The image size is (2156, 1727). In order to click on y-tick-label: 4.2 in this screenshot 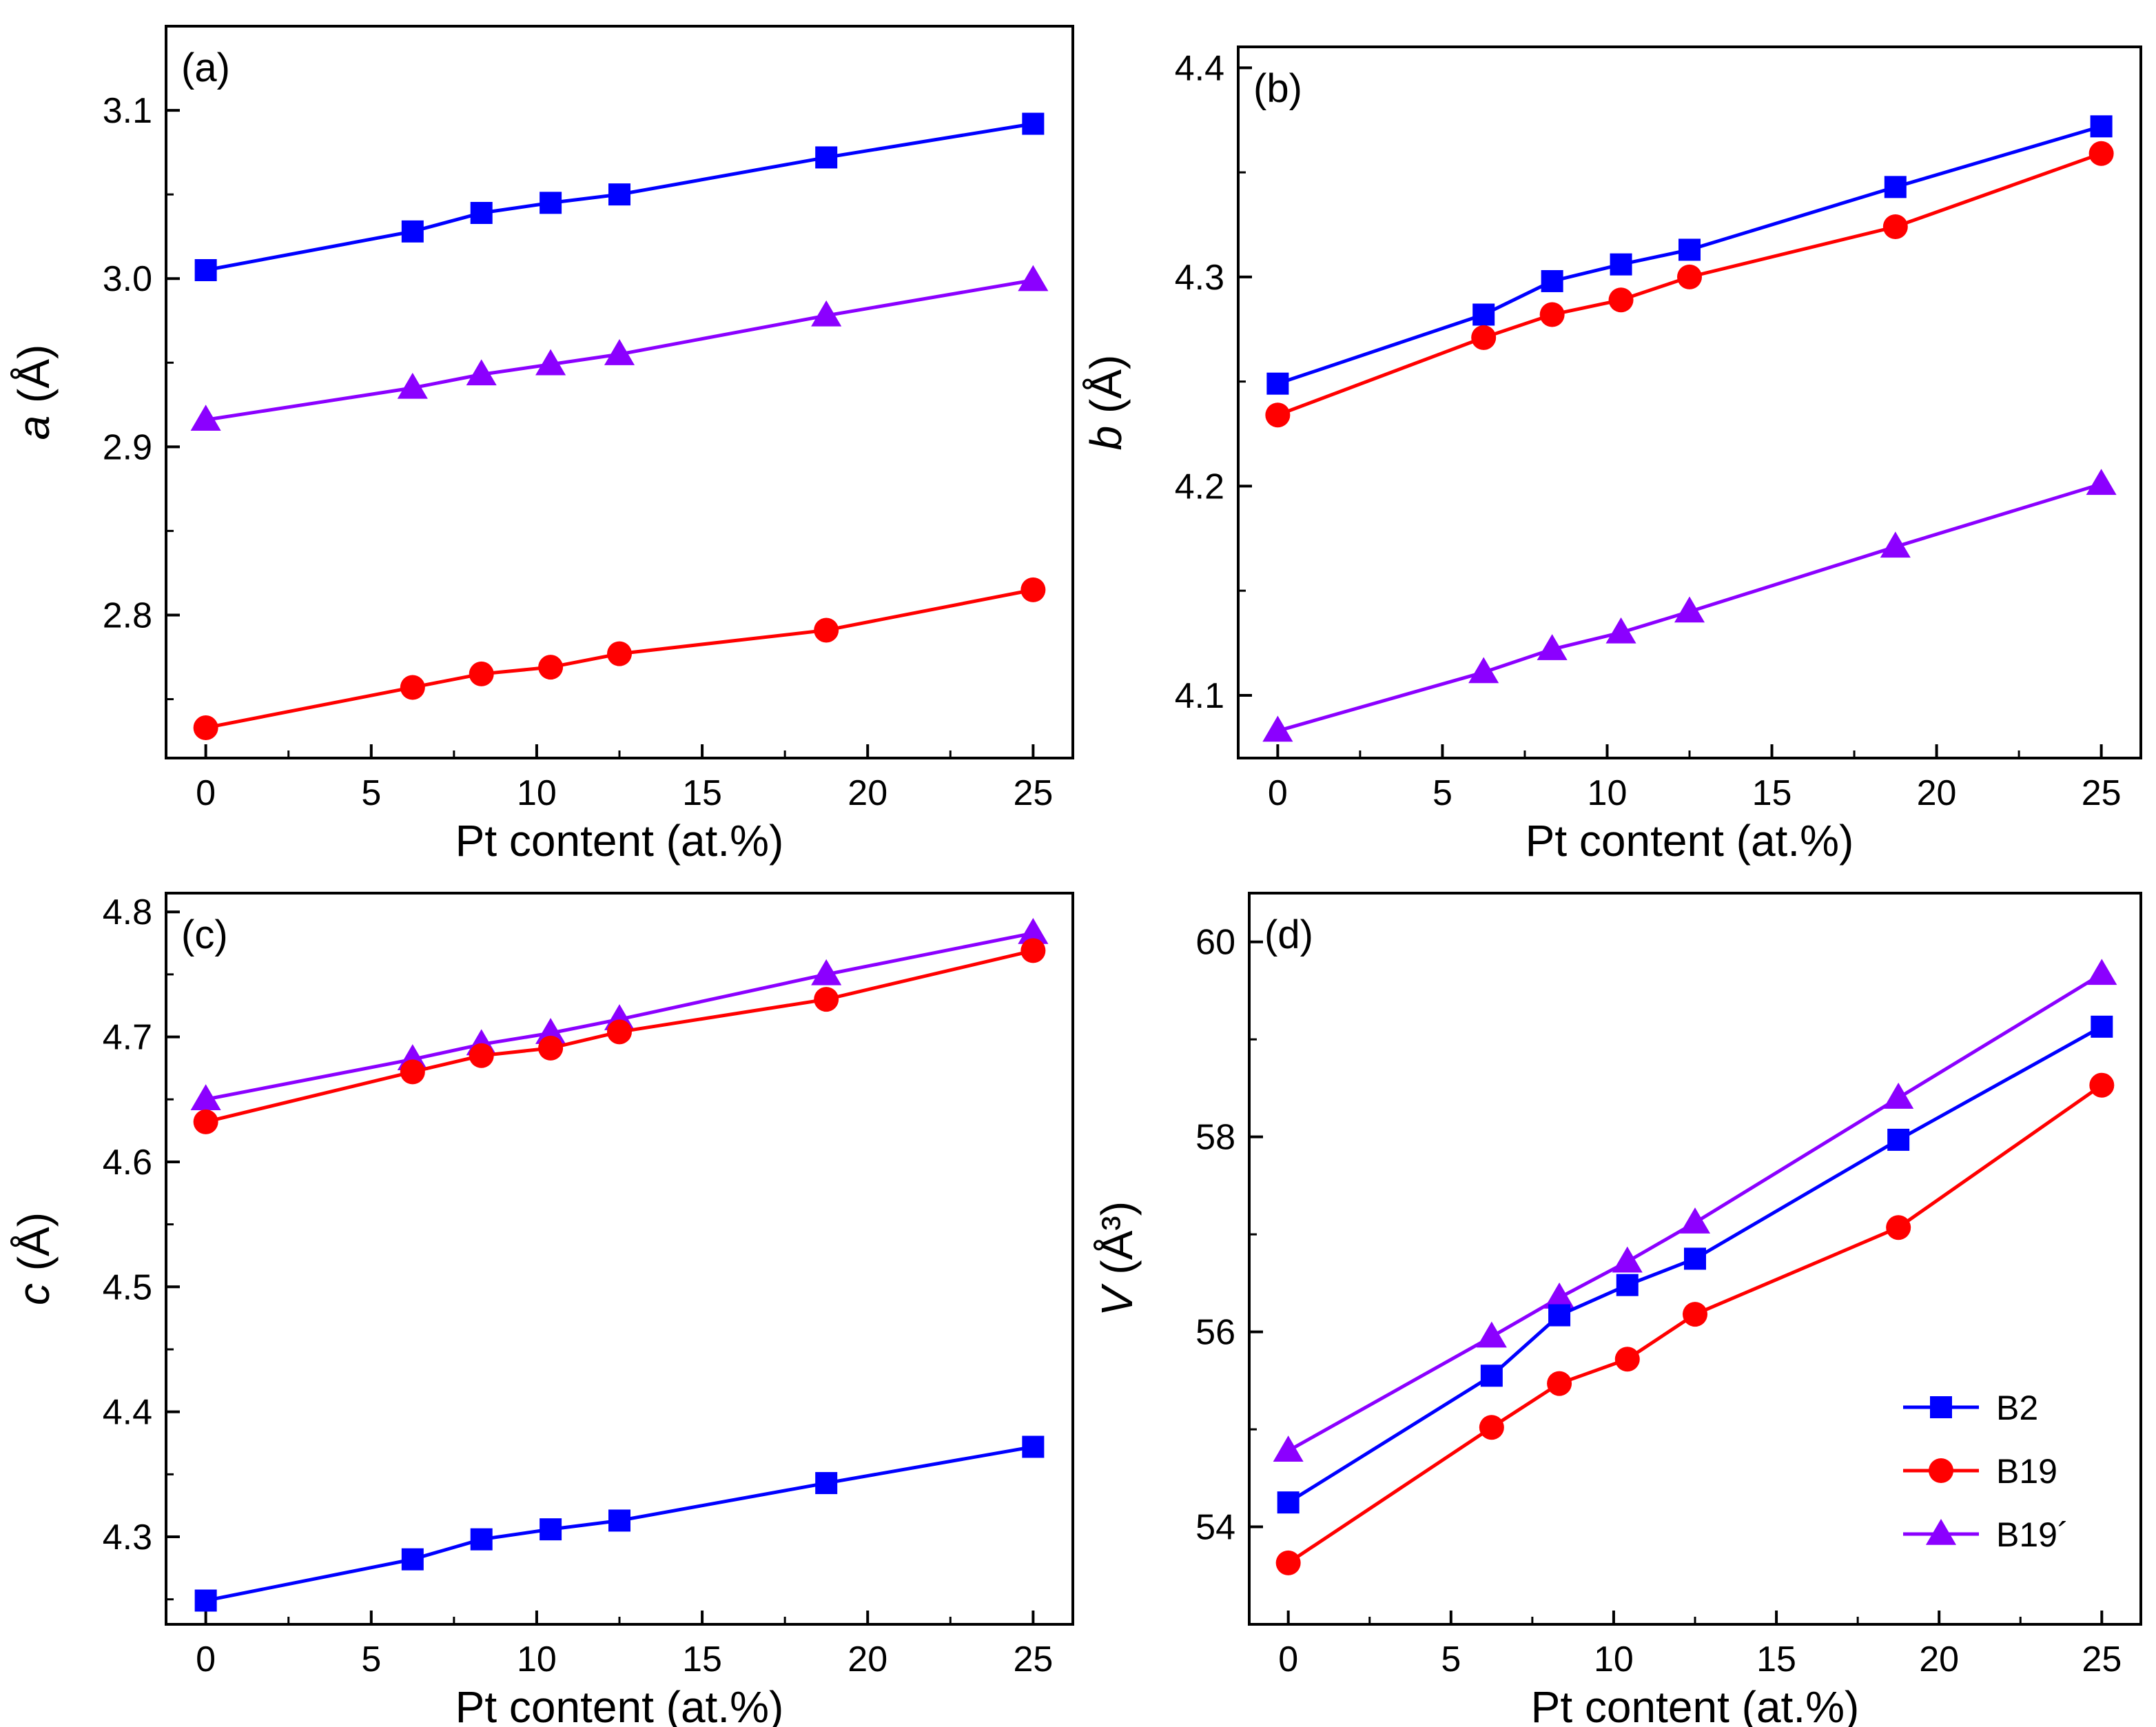, I will do `click(1199, 487)`.